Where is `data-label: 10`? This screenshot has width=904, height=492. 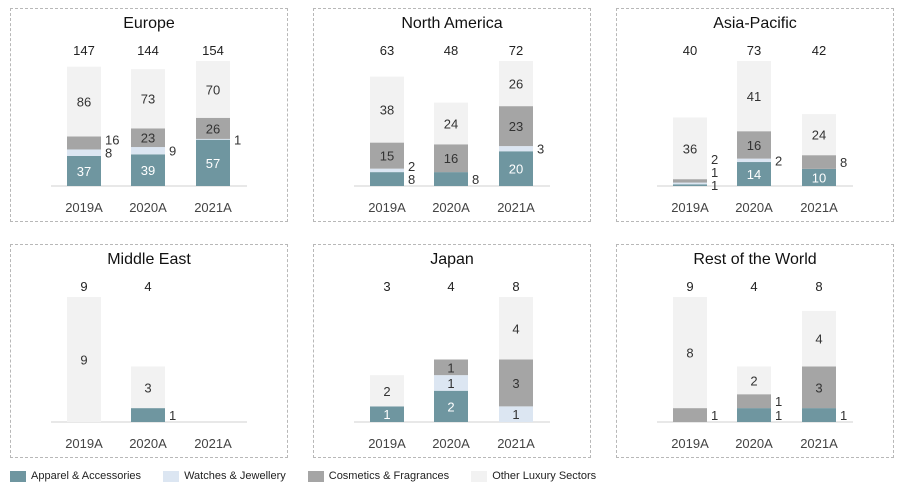 data-label: 10 is located at coordinates (819, 177).